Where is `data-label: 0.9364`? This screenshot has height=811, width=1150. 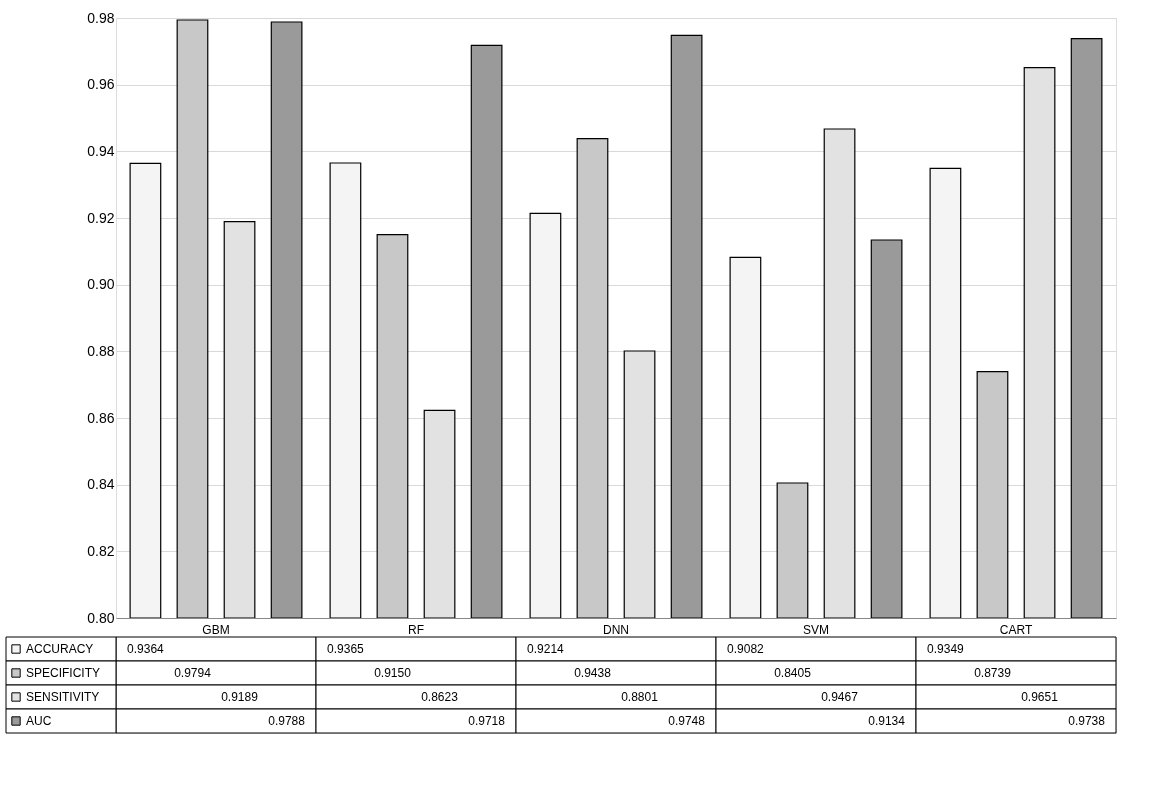 data-label: 0.9364 is located at coordinates (146, 649).